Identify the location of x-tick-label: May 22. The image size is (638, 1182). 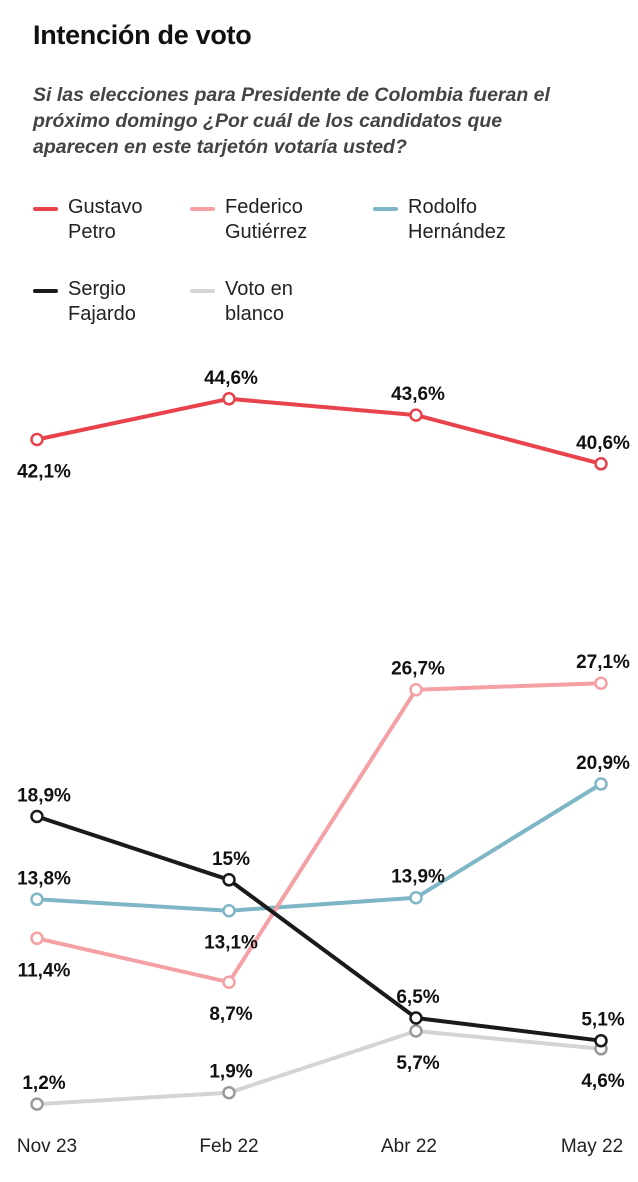
(592, 1146).